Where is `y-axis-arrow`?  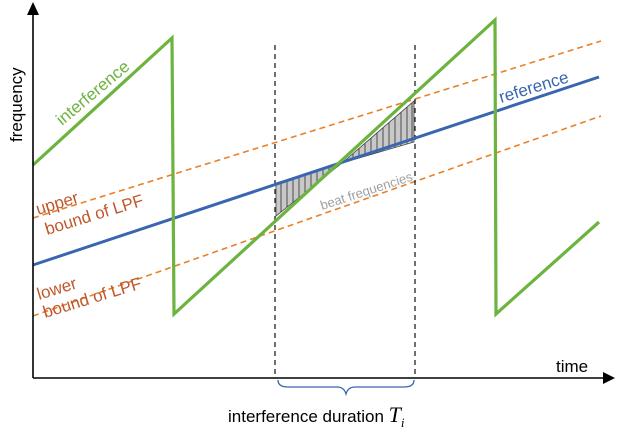
y-axis-arrow is located at coordinates (33, 8).